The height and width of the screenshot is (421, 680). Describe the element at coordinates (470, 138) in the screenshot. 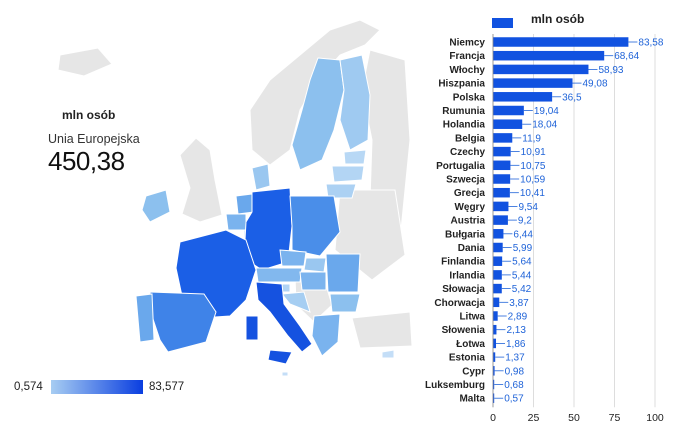

I see `category-label: Belgia` at that location.